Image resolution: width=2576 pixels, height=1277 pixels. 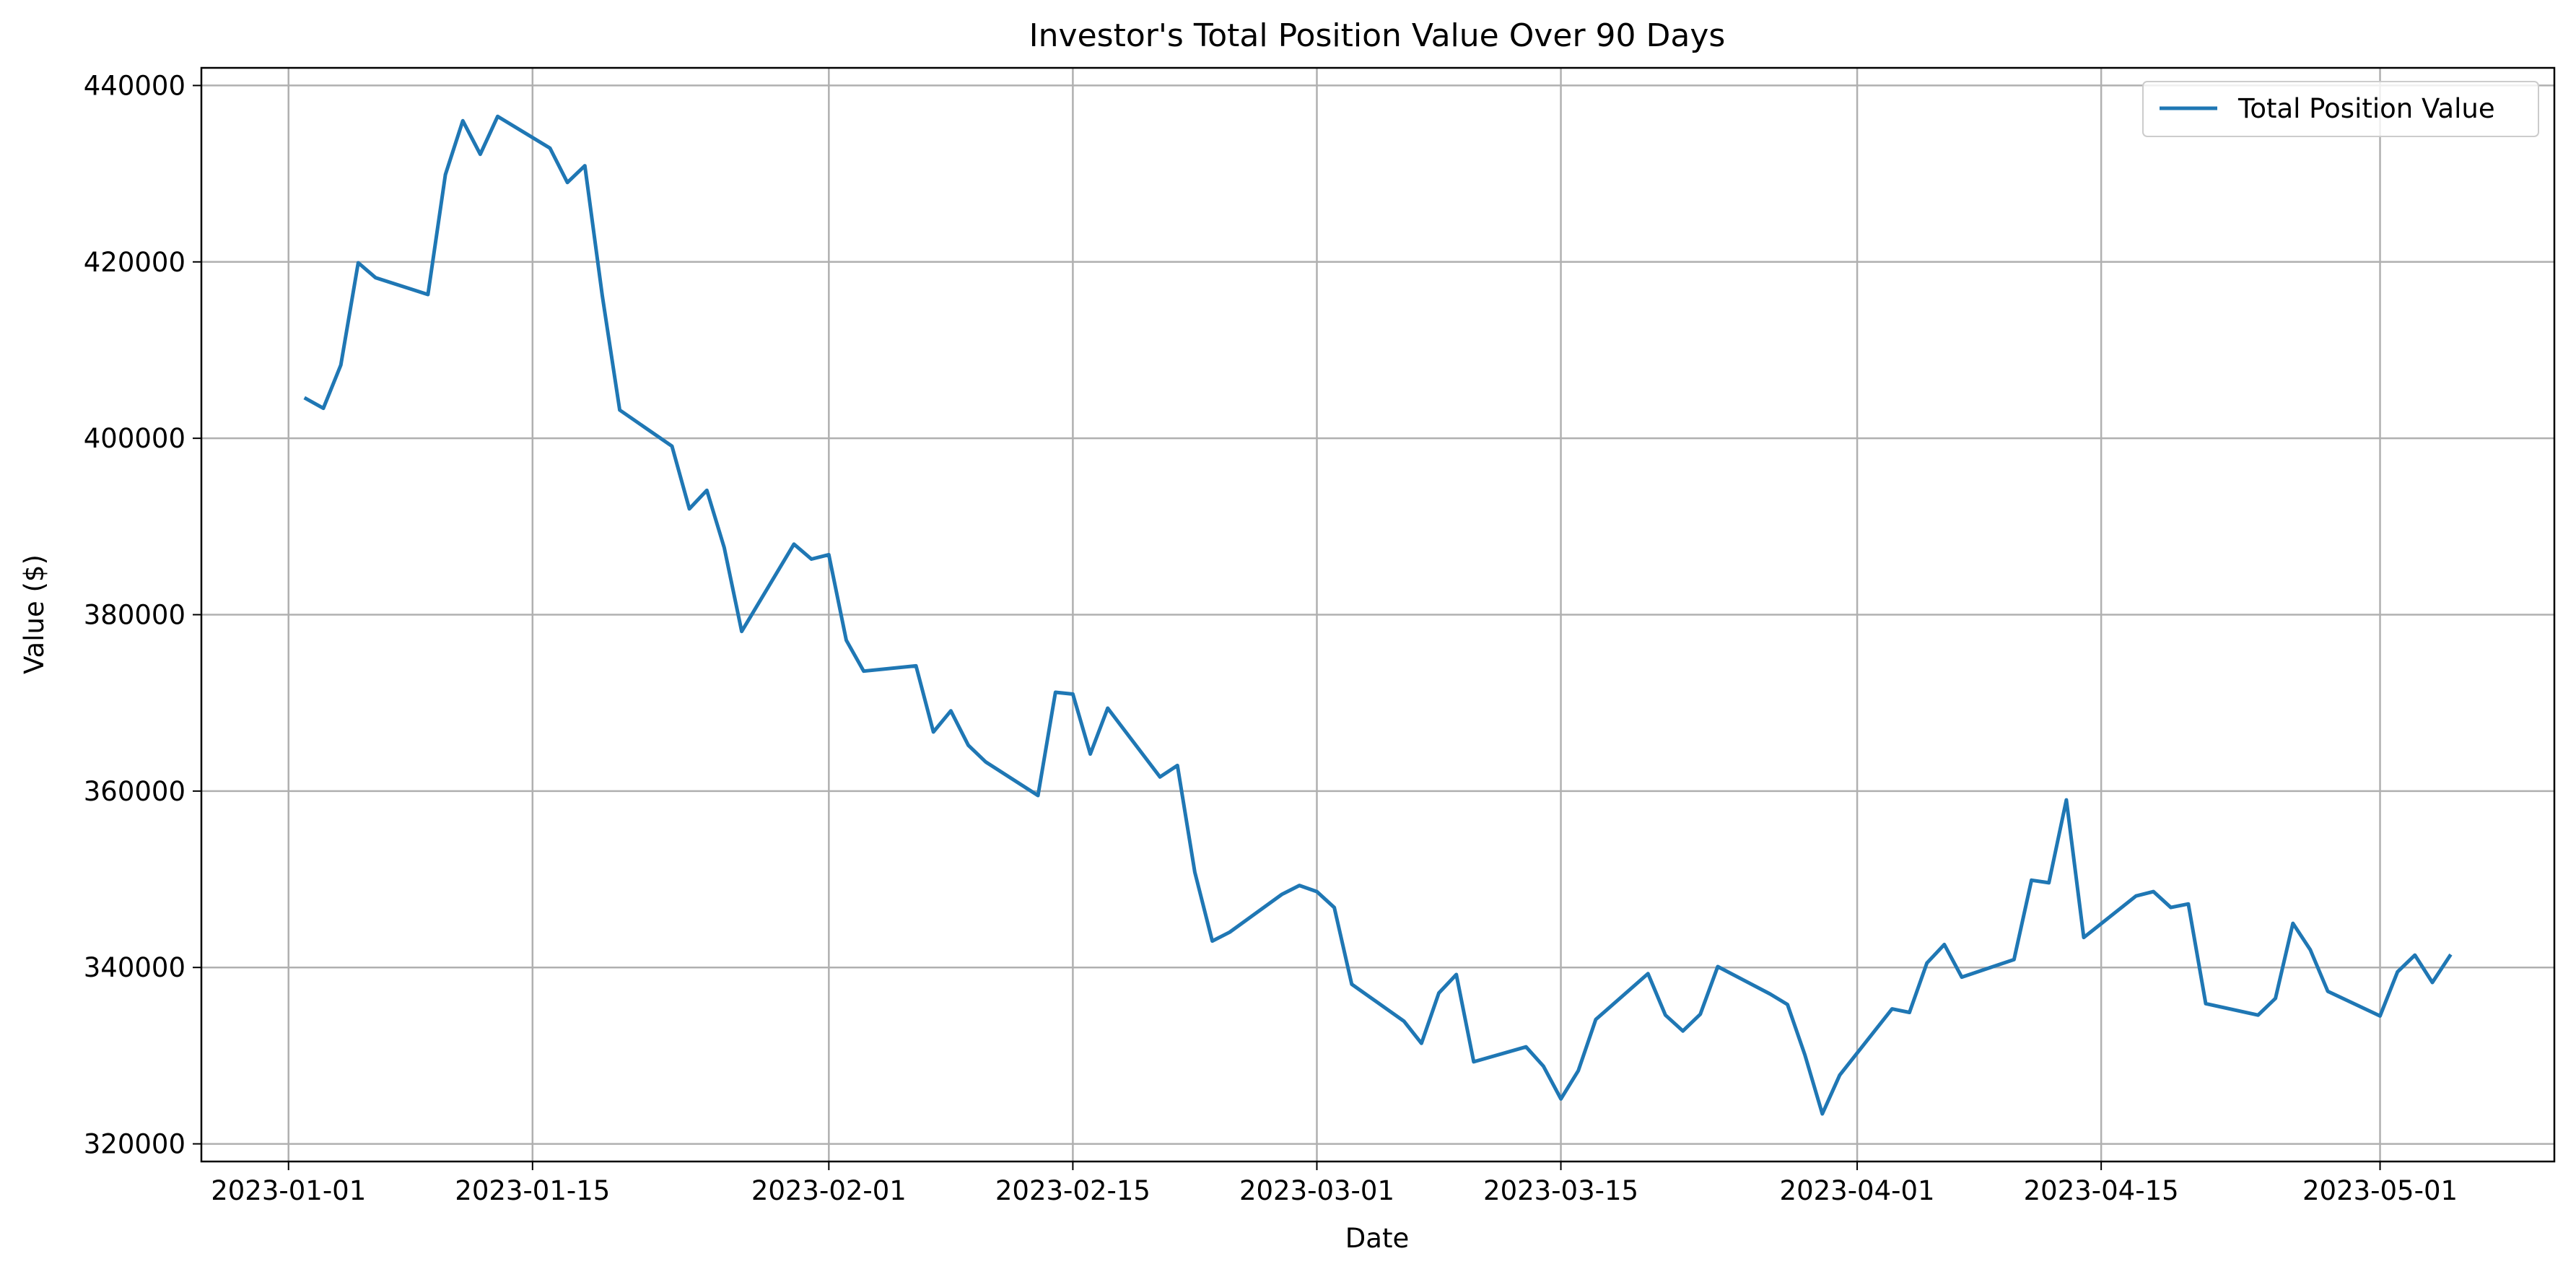 I want to click on y-tick-label: 340000, so click(x=134, y=967).